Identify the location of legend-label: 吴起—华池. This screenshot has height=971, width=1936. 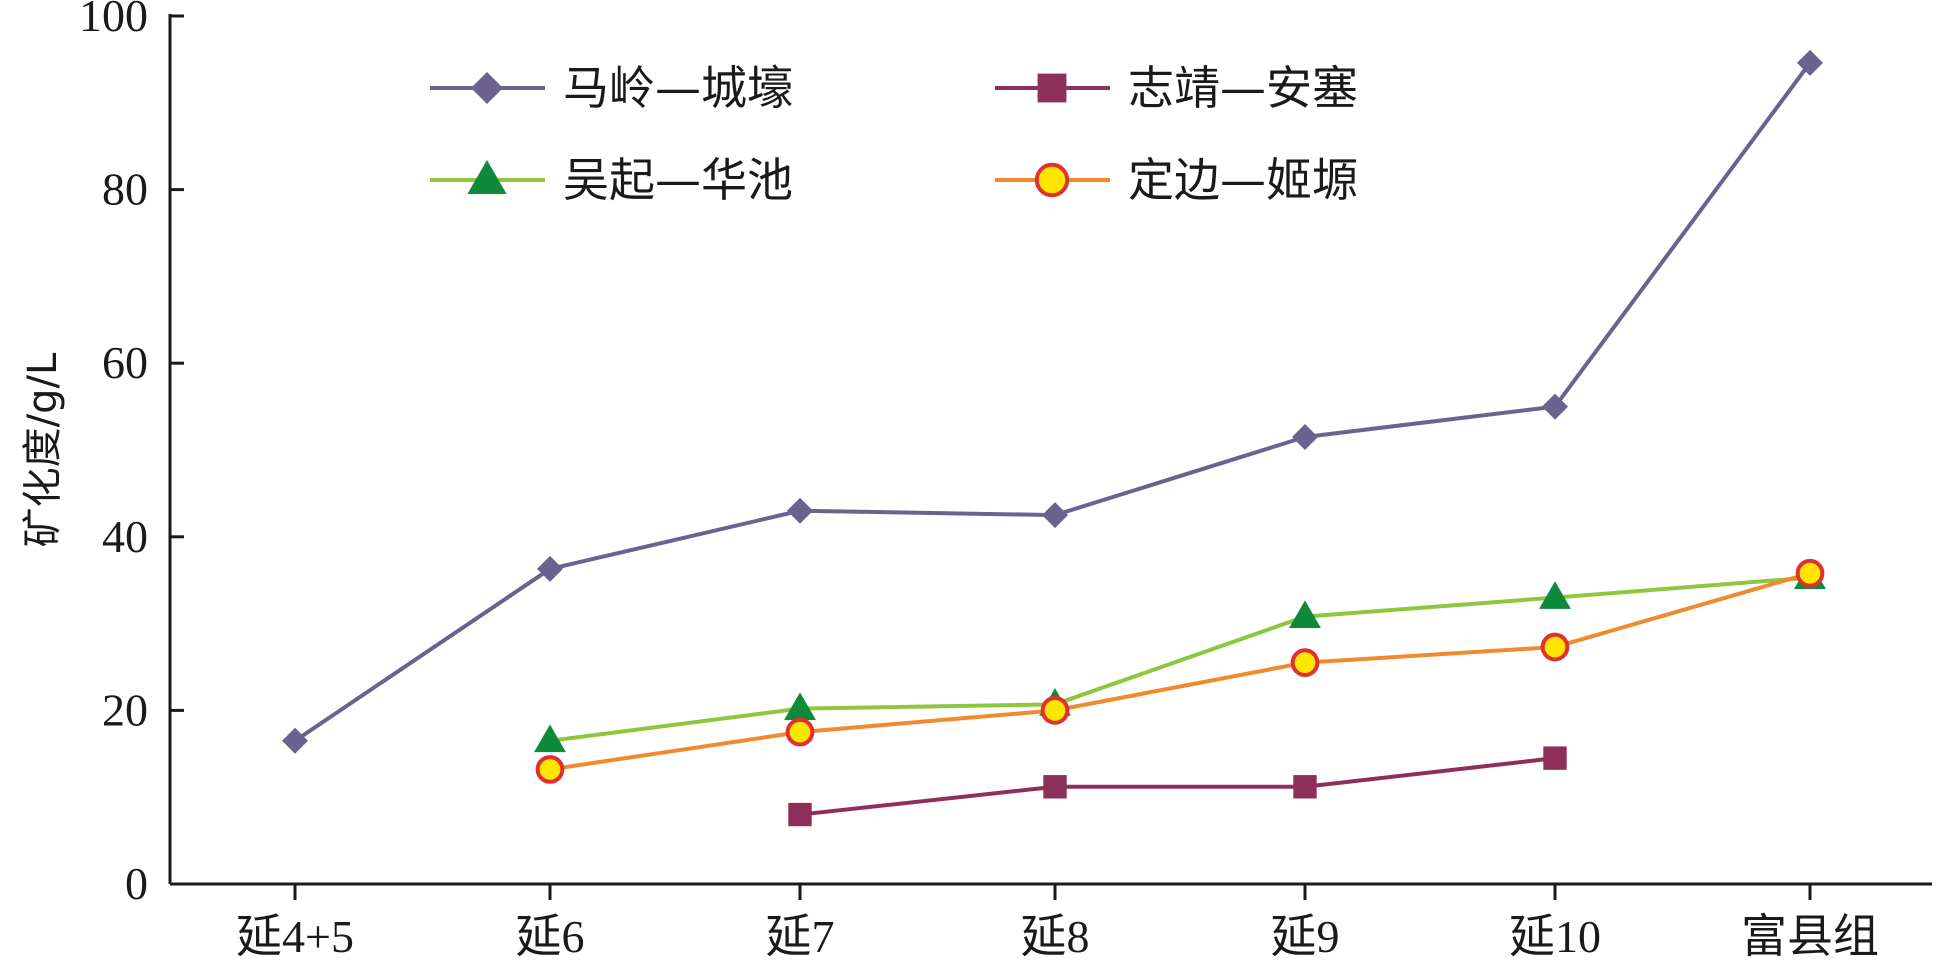
(678, 180).